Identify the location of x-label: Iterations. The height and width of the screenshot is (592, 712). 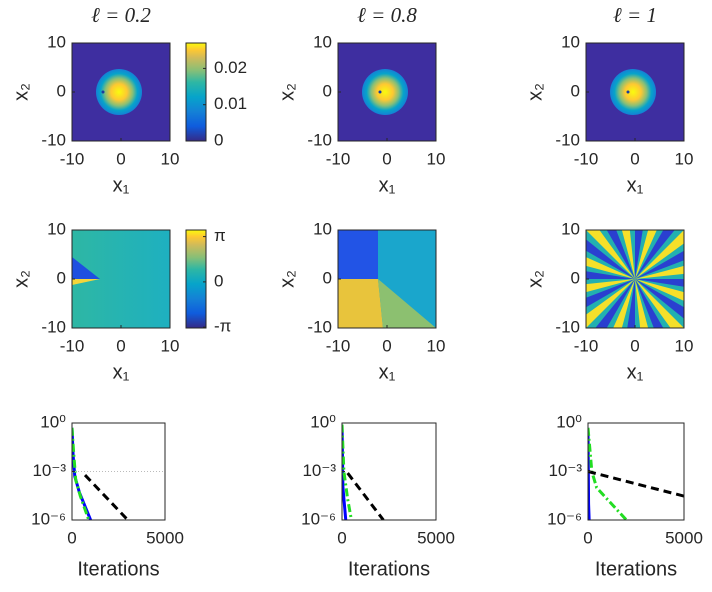
(389, 569).